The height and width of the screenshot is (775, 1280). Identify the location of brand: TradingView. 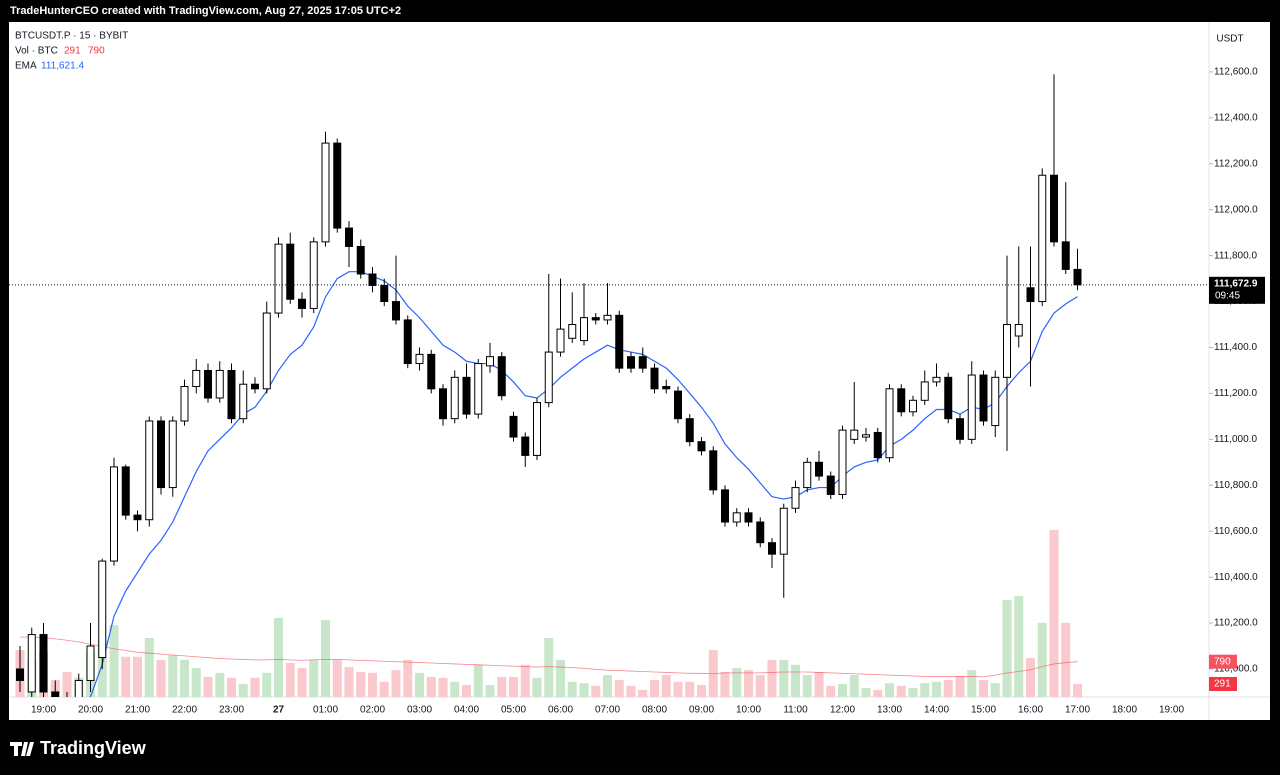
(93, 748).